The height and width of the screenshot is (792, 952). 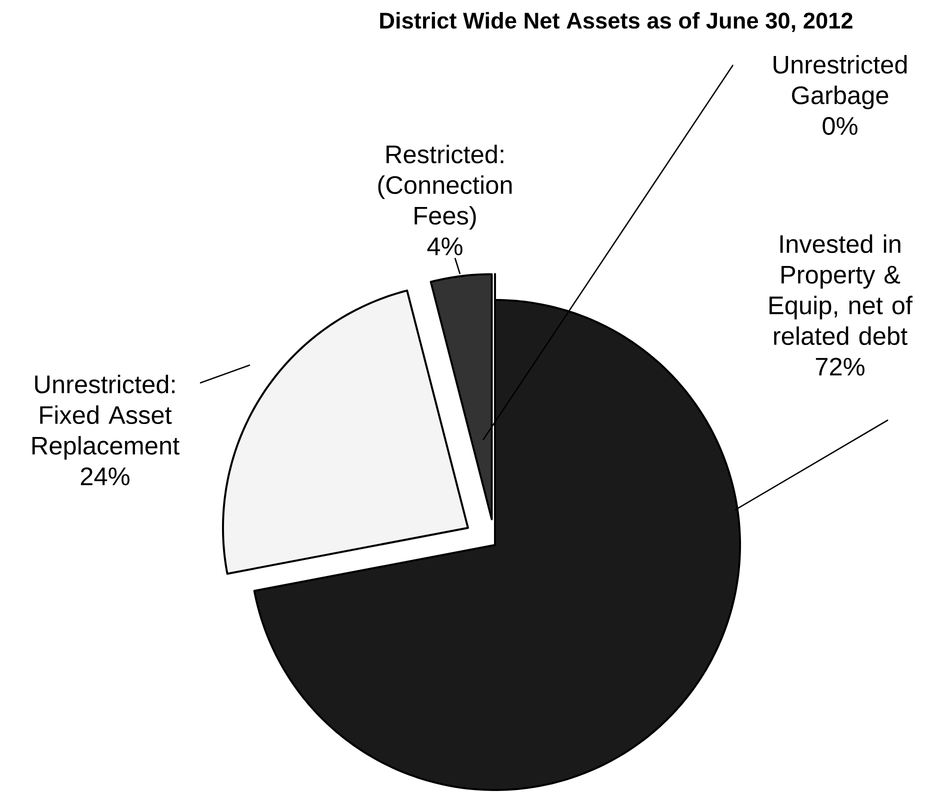 I want to click on slice-label: Restricted: (Connection Fees), so click(x=445, y=187).